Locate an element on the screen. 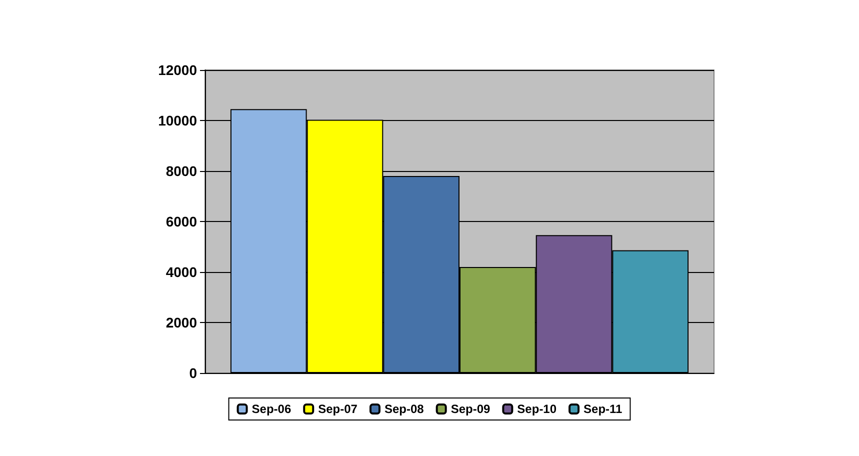  legend-label: Sep-11 is located at coordinates (603, 409).